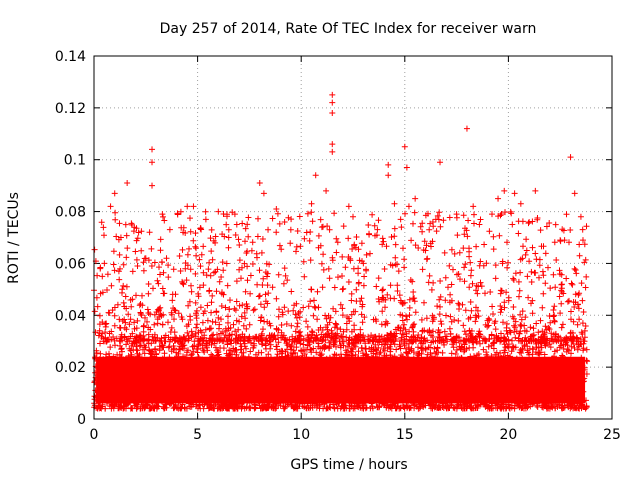  What do you see at coordinates (70, 368) in the screenshot?
I see `y-tick-label: 0.02` at bounding box center [70, 368].